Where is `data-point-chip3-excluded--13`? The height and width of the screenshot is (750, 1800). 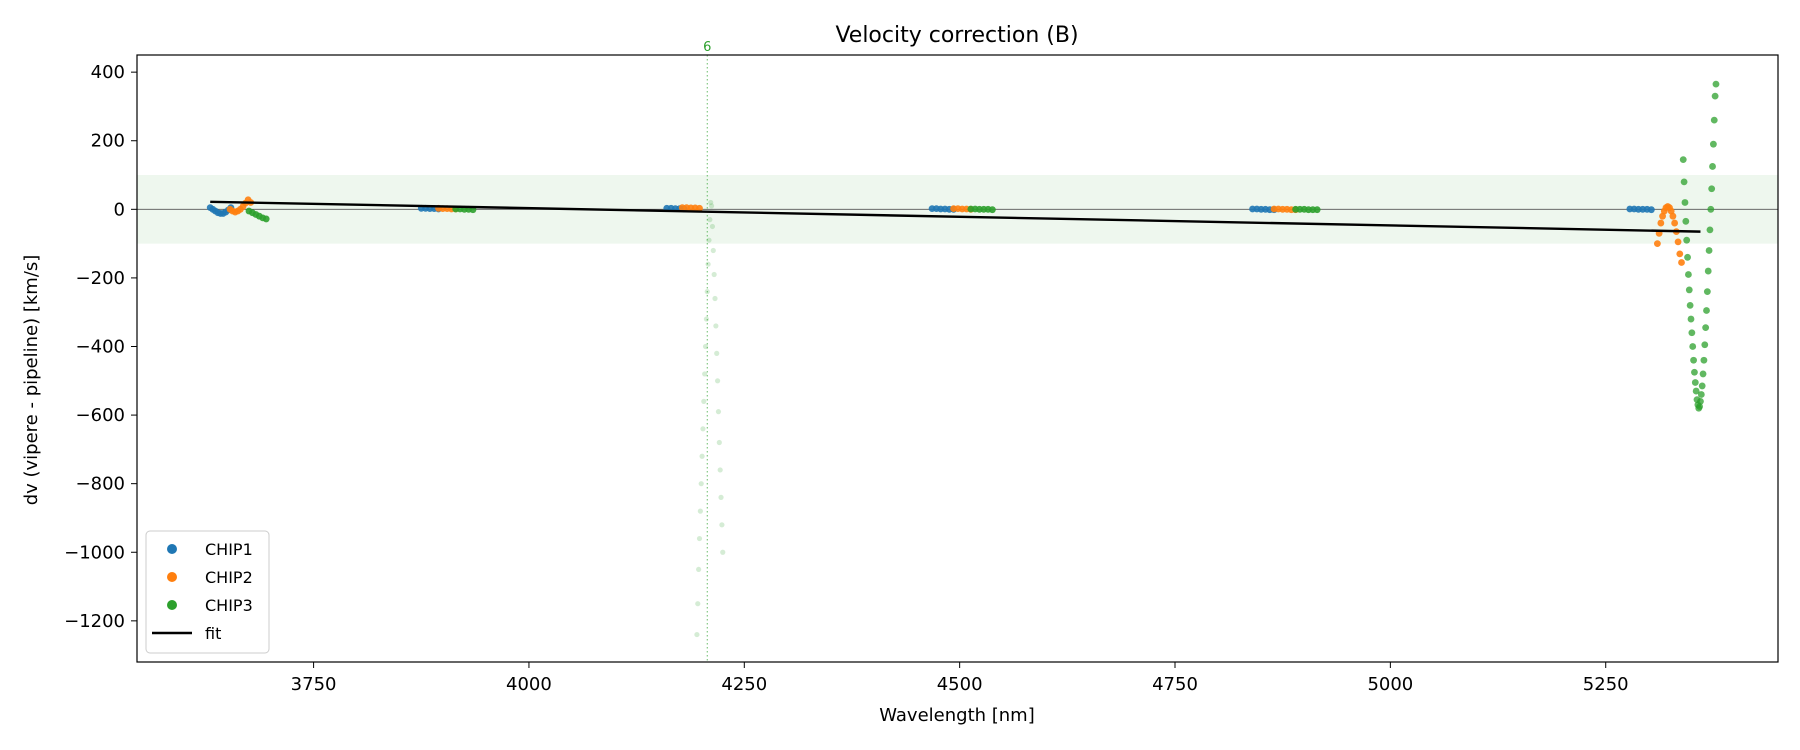 data-point-chip3-excluded--13 is located at coordinates (708, 264).